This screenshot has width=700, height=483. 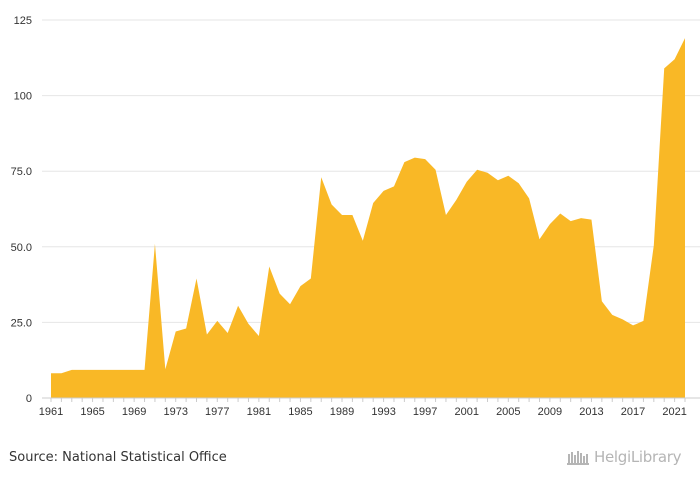 I want to click on x-tick-label: 1997, so click(x=425, y=412).